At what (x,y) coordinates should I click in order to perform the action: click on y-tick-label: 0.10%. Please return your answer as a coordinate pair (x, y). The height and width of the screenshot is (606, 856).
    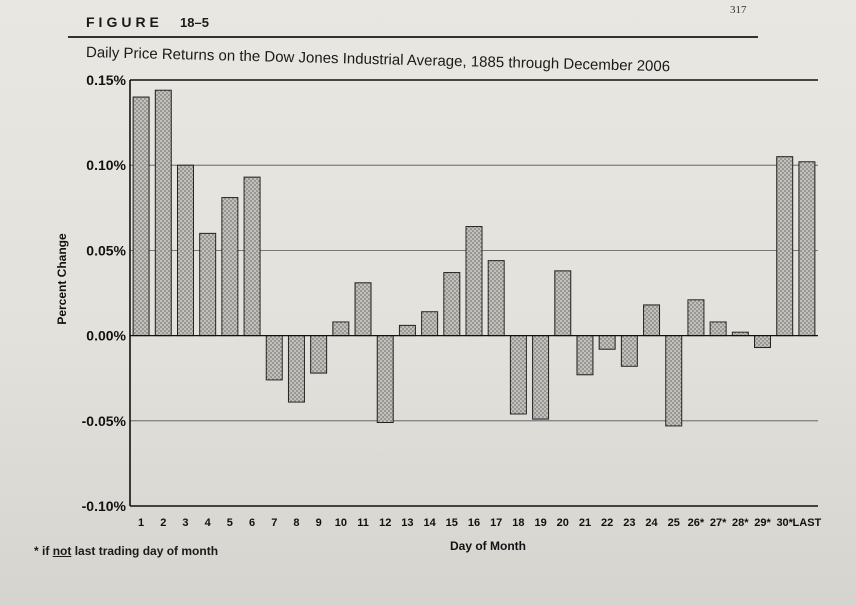
    Looking at the image, I should click on (106, 165).